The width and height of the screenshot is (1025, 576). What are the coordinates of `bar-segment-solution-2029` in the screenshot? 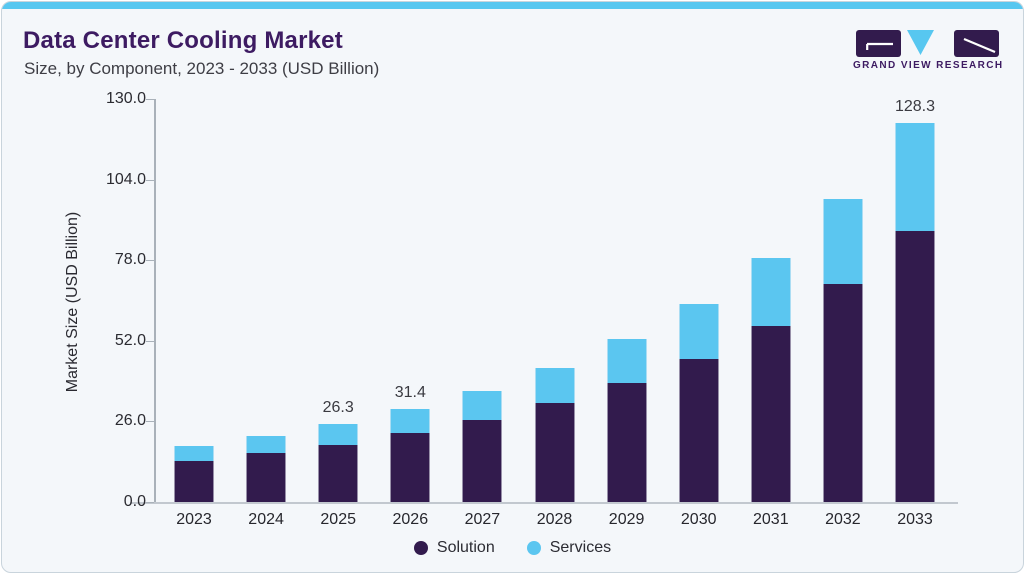 It's located at (626, 442).